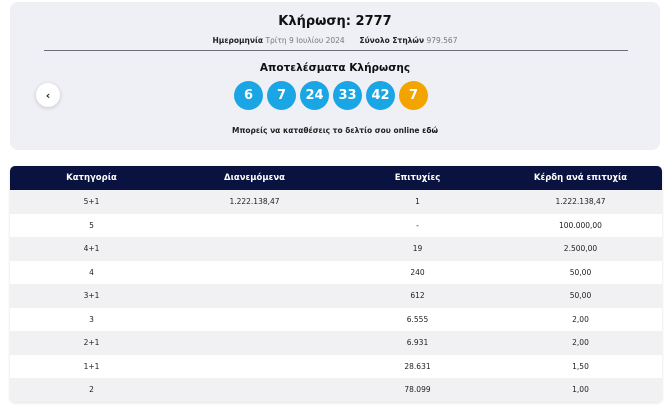 The width and height of the screenshot is (668, 415). I want to click on table-row: 5+1 1.222.138,47 1 1.222.138,47, so click(336, 202).